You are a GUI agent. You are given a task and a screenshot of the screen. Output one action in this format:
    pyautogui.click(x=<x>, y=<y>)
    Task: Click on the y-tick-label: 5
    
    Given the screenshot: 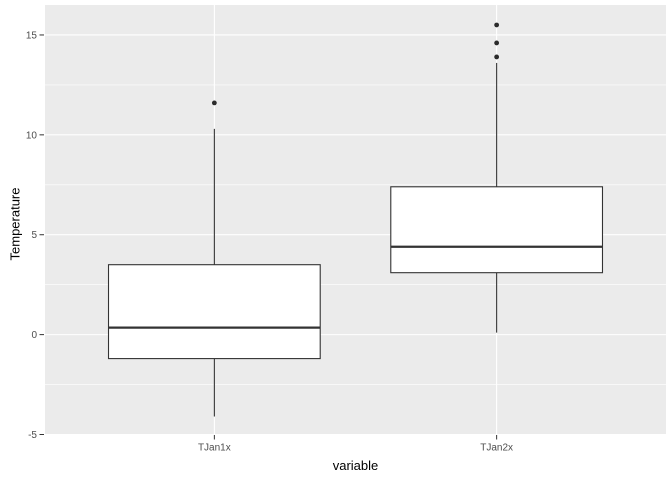 What is the action you would take?
    pyautogui.click(x=34, y=235)
    